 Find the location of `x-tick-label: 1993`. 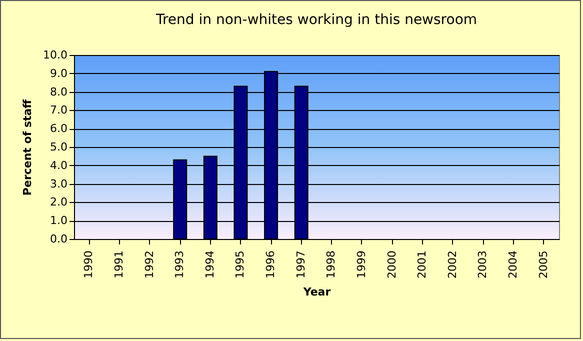

x-tick-label: 1993 is located at coordinates (179, 264).